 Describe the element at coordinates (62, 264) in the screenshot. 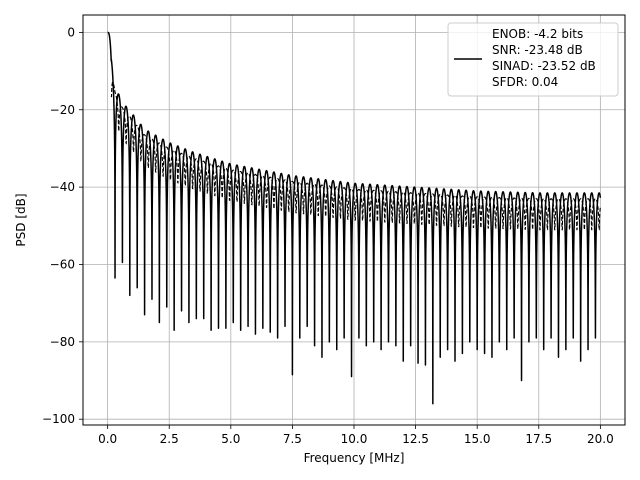

I see `y-tick-label: −60` at that location.